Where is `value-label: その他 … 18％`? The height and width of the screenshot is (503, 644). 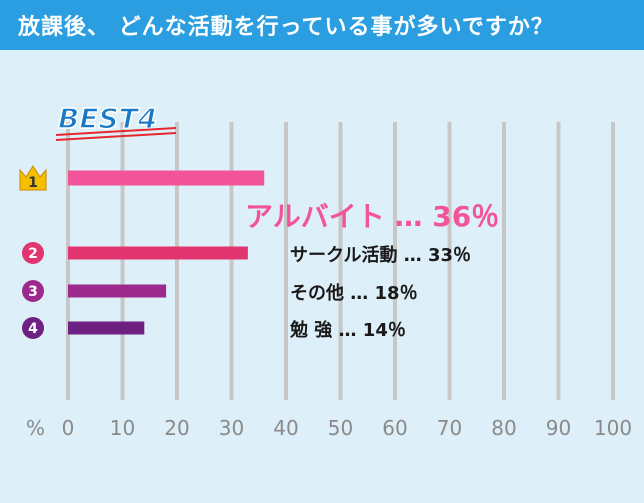 value-label: その他 … 18％ is located at coordinates (354, 293).